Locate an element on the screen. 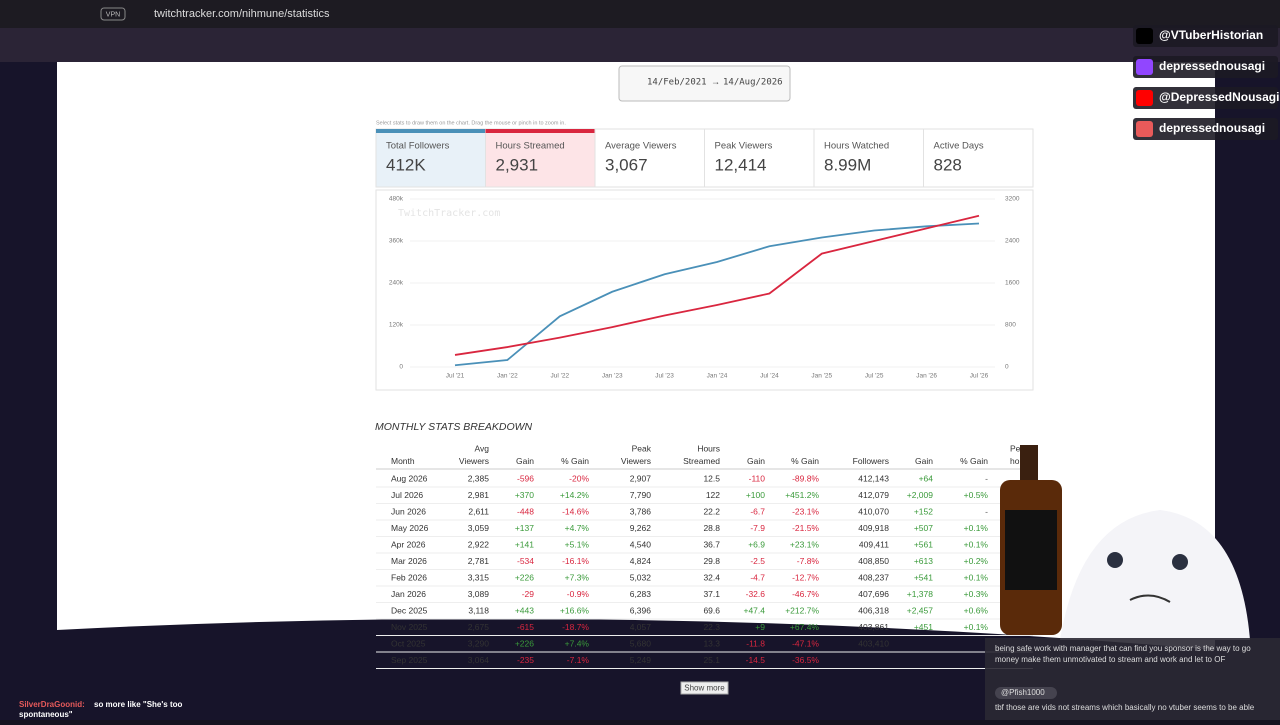  x-tick-label: Jul '26 is located at coordinates (979, 376).